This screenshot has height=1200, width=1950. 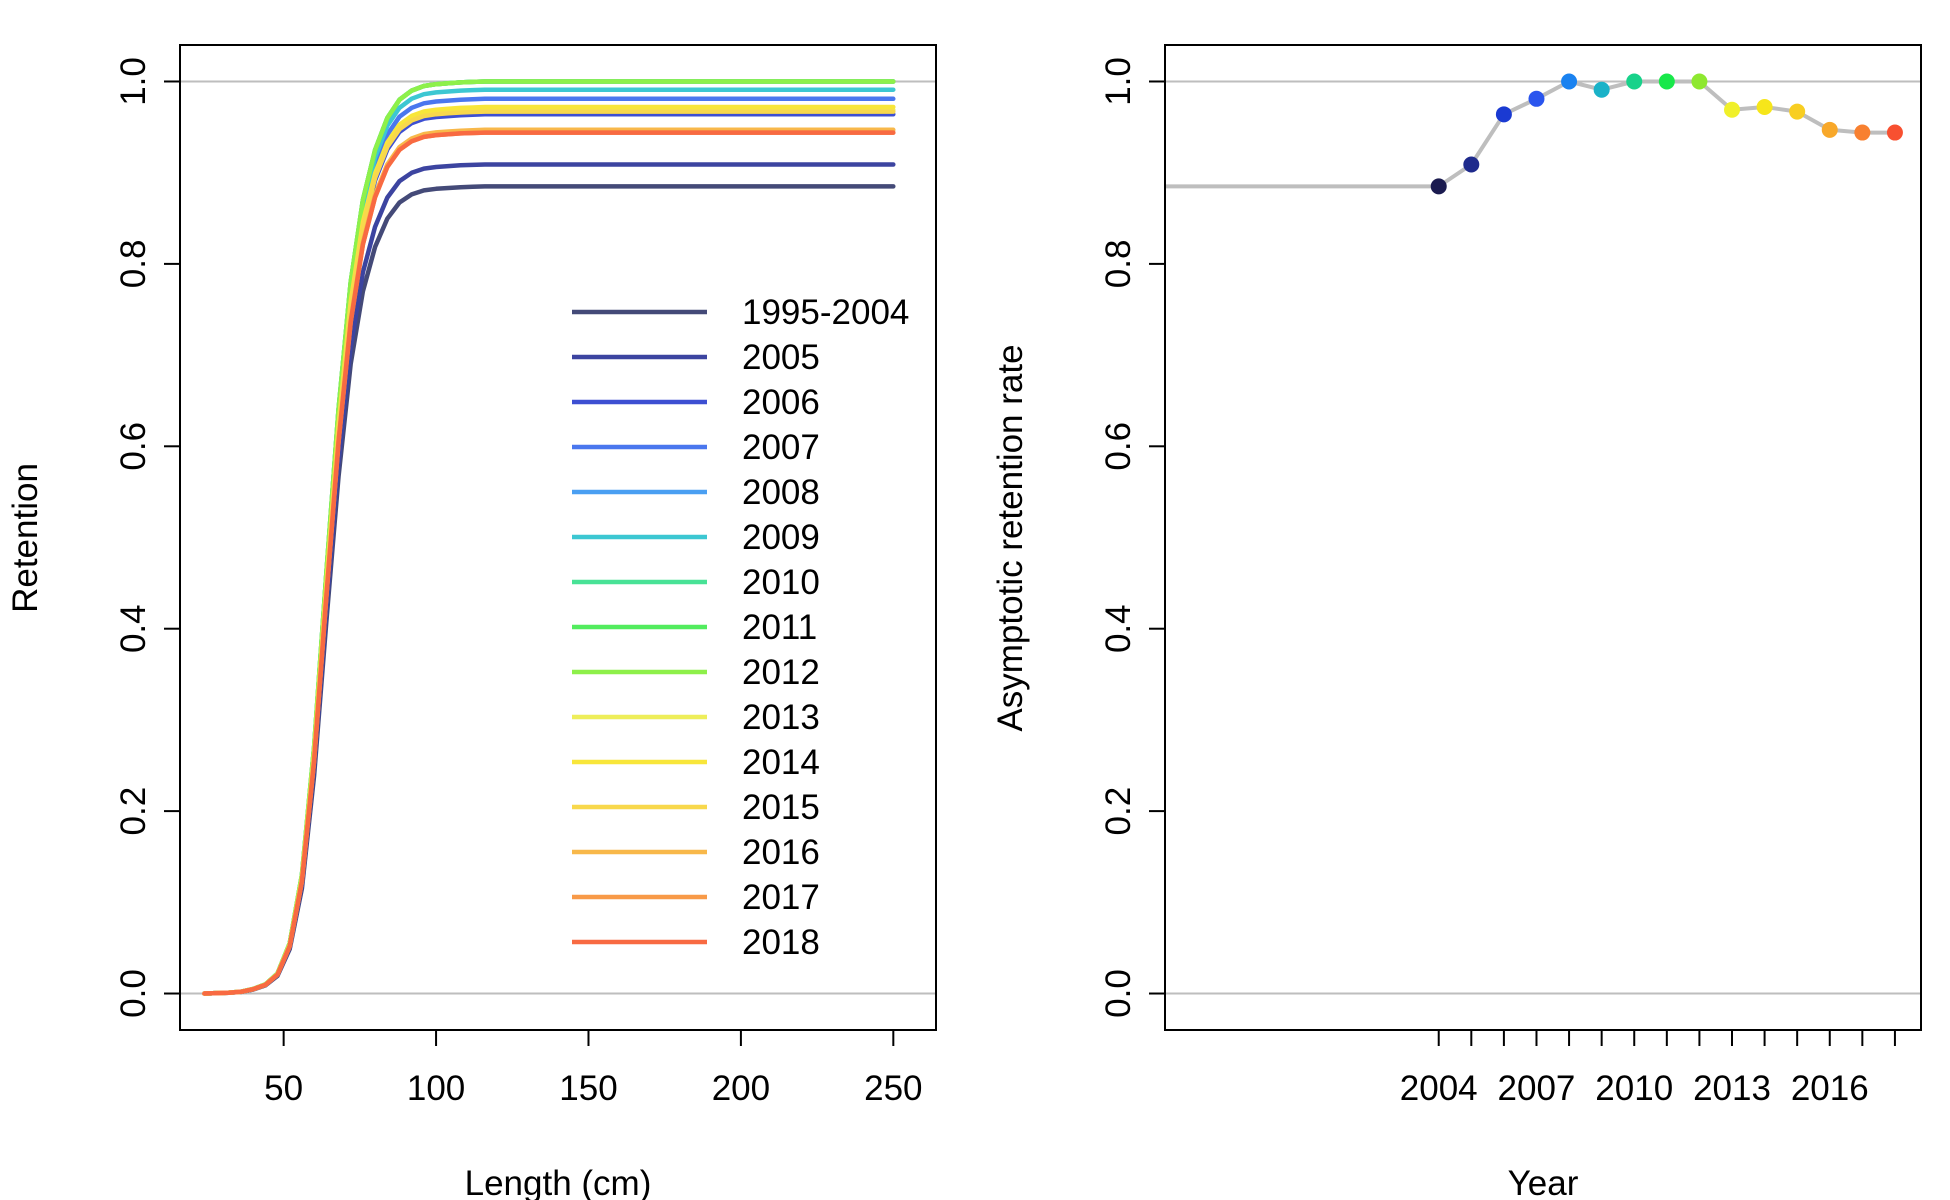 I want to click on legend-item: 2006, so click(x=696, y=402).